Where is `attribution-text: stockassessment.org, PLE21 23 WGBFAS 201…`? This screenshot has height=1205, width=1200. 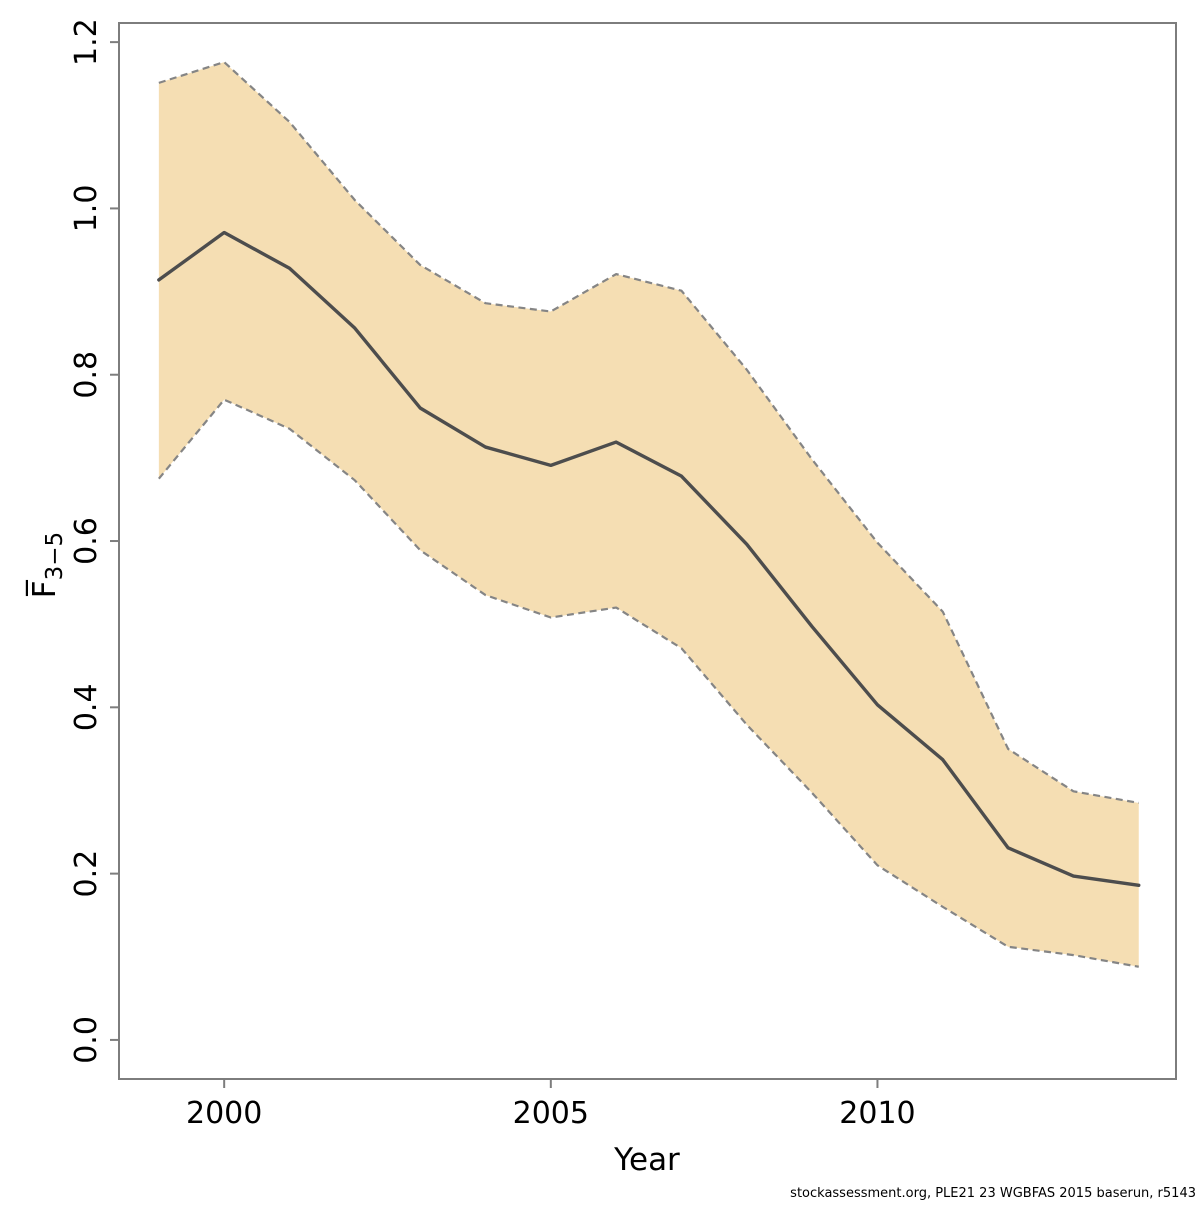 attribution-text: stockassessment.org, PLE21 23 WGBFAS 201… is located at coordinates (993, 1193).